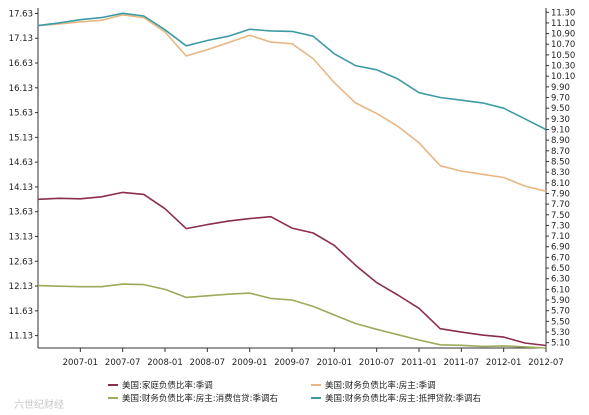  What do you see at coordinates (560, 120) in the screenshot?
I see `right-tick-label: 9.30` at bounding box center [560, 120].